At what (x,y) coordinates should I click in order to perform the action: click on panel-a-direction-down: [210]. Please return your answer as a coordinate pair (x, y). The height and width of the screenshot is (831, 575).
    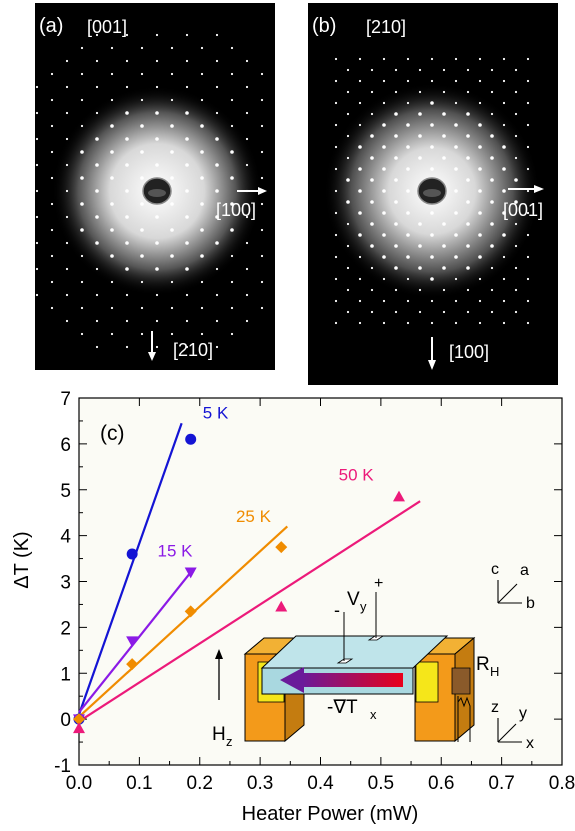
    Looking at the image, I should click on (193, 350).